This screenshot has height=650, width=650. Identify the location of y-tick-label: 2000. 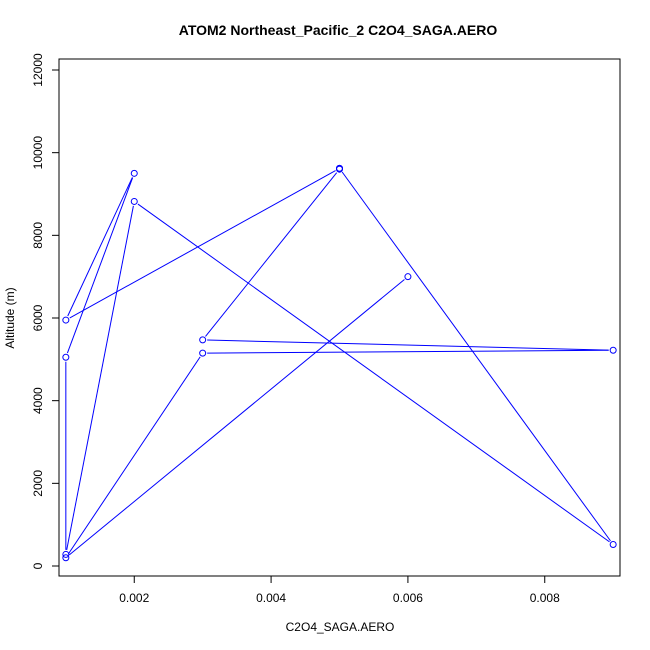
(38, 483).